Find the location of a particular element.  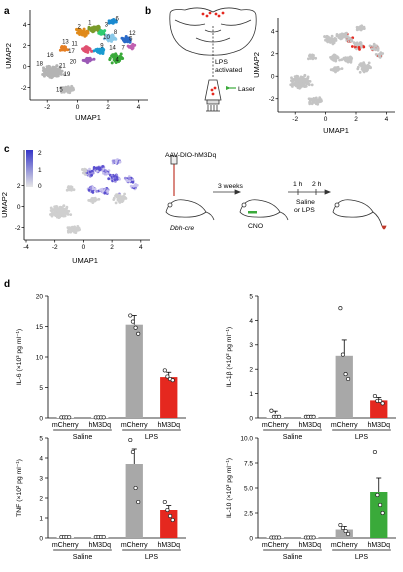

group-label: LPS is located at coordinates (362, 437).